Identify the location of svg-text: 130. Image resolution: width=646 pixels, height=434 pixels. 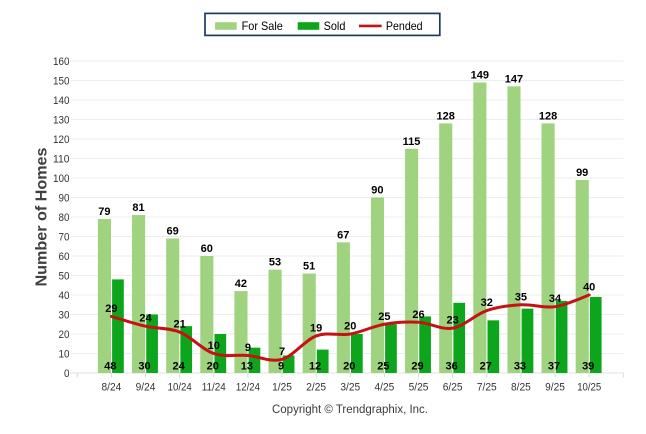
(61, 121).